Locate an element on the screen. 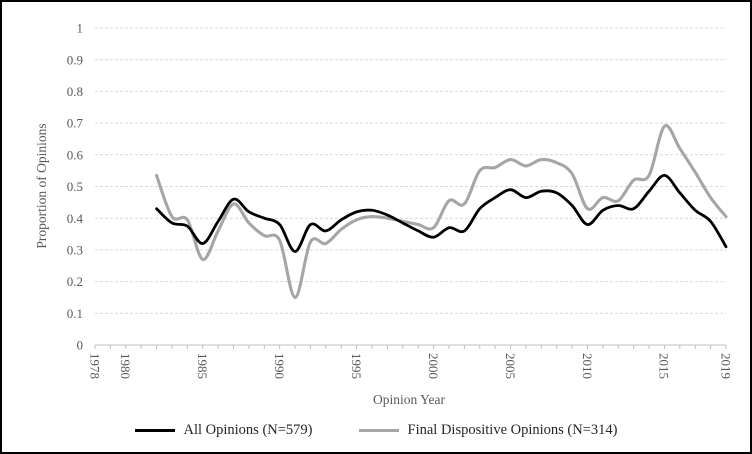 Image resolution: width=752 pixels, height=454 pixels. y-axis-title: Proportion of Opinions is located at coordinates (41, 185).